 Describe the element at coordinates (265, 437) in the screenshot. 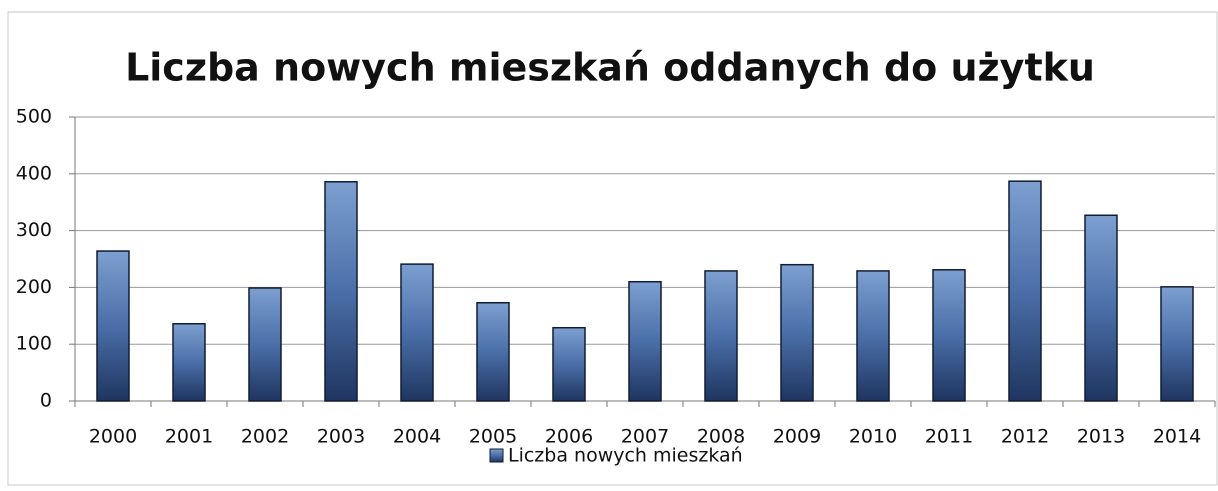

I see `x-tick-label: 2002` at that location.